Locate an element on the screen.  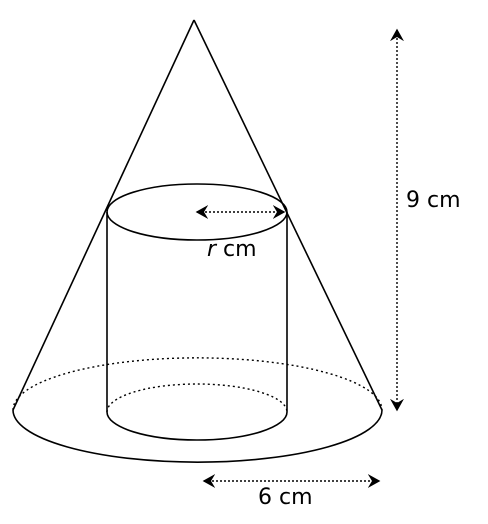
cylinder-bottom-front is located at coordinates (197, 426).